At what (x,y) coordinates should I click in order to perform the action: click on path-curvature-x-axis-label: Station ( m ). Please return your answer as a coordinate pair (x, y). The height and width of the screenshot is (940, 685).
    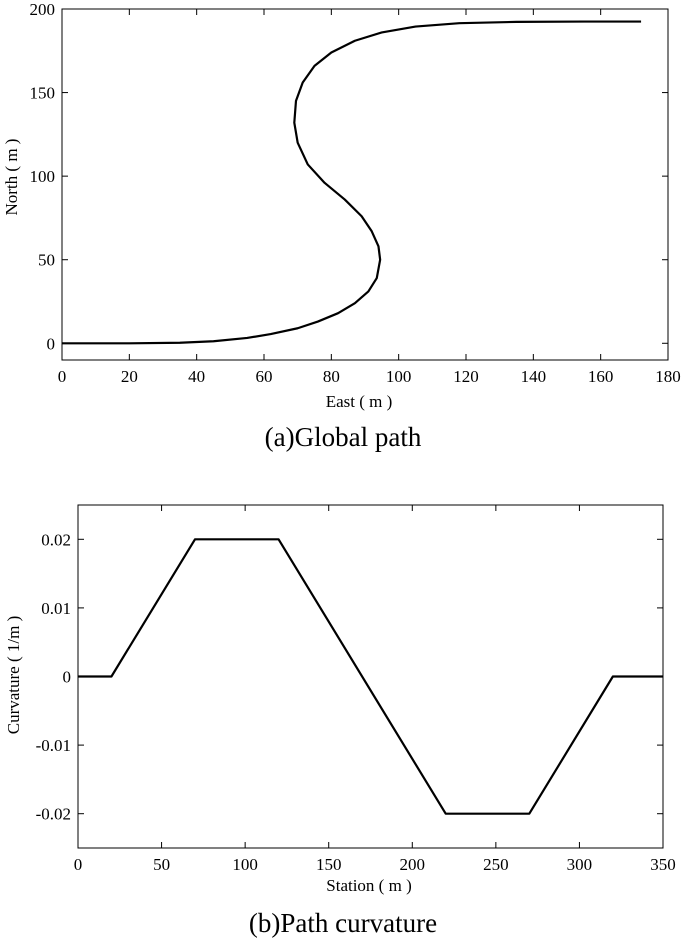
    Looking at the image, I should click on (368, 885).